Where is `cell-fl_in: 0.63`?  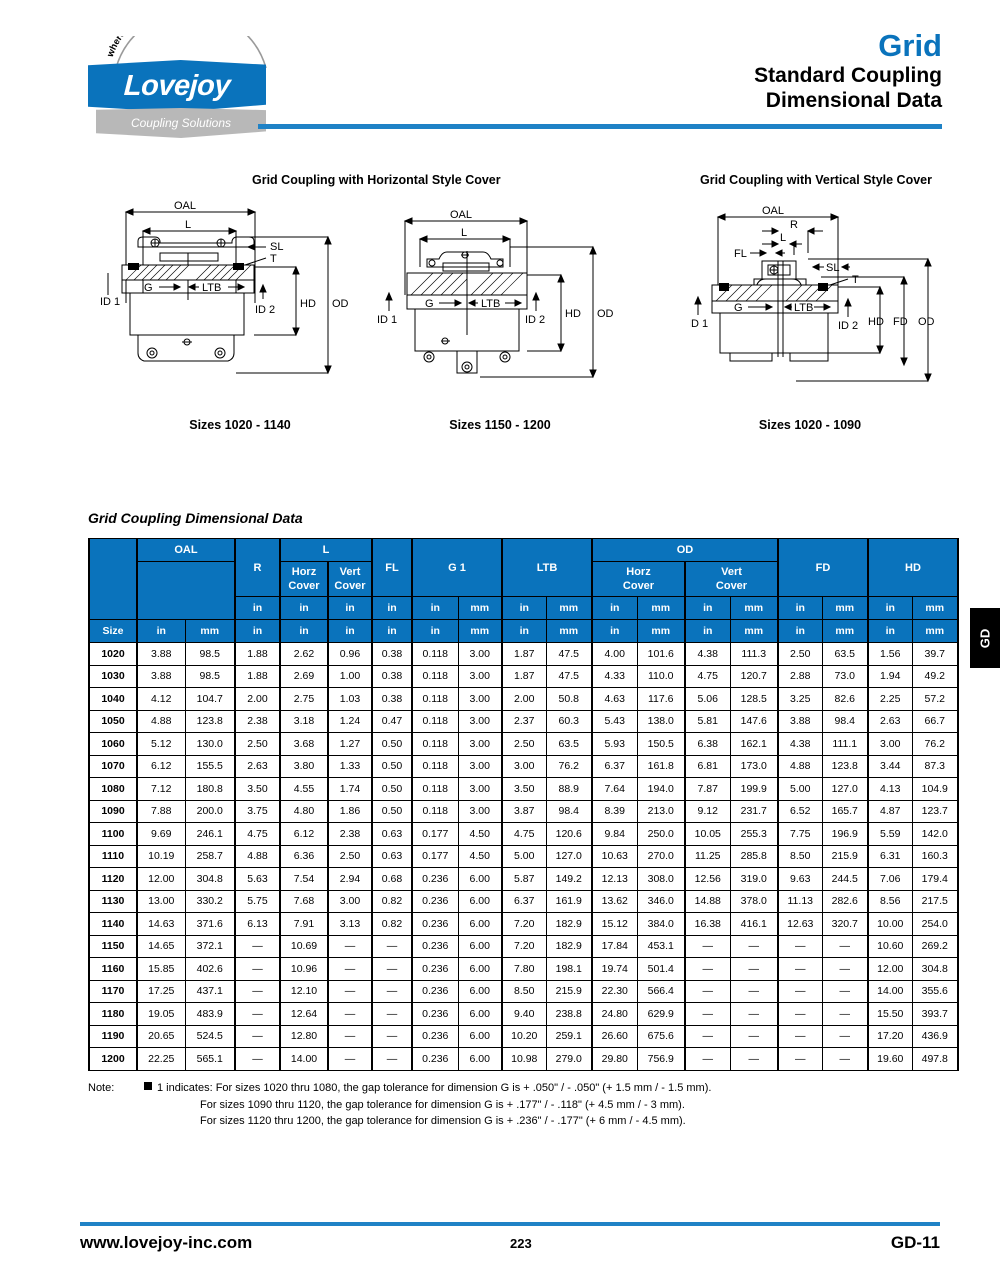 cell-fl_in: 0.63 is located at coordinates (392, 856).